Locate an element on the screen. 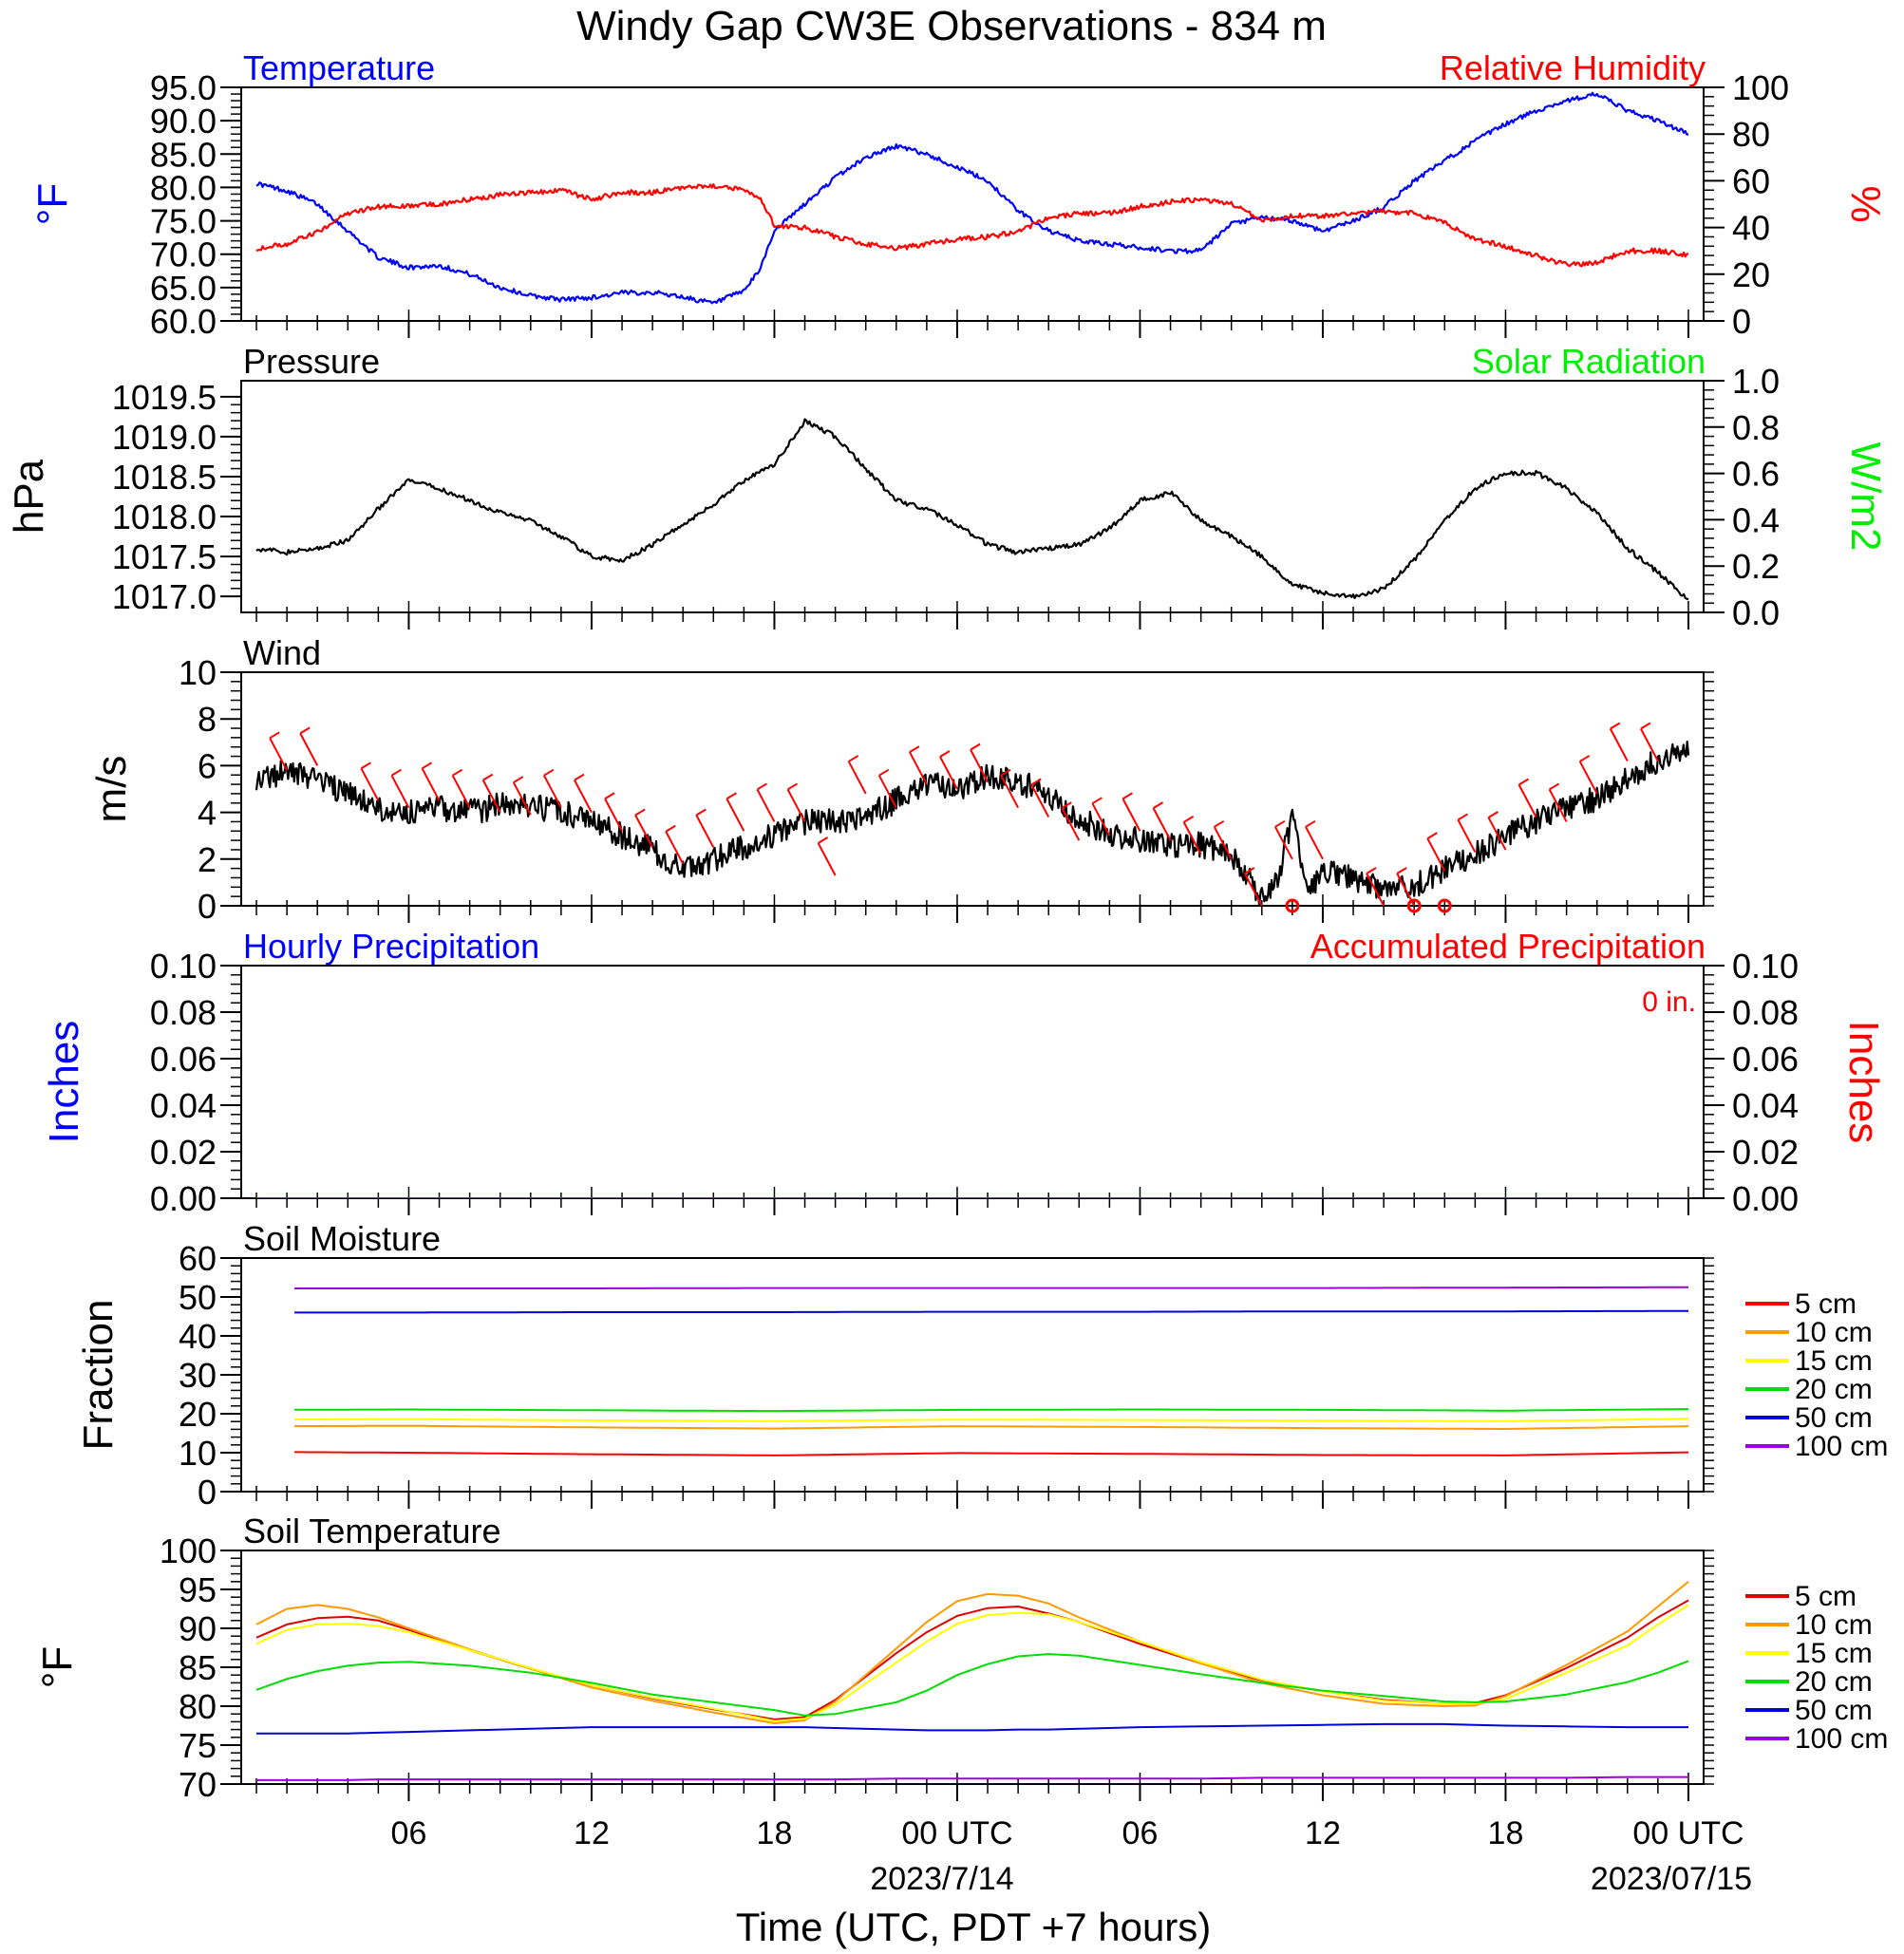 Image resolution: width=1904 pixels, height=1954 pixels. series-line-50-cm is located at coordinates (991, 1311).